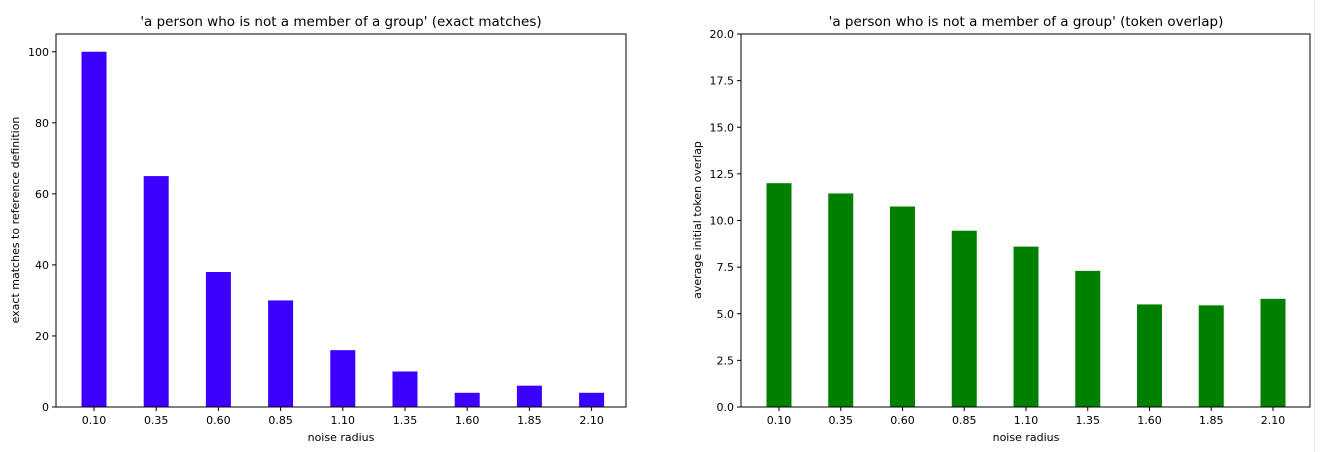 The width and height of the screenshot is (1323, 452). I want to click on y-tick-label: 12.5, so click(722, 174).